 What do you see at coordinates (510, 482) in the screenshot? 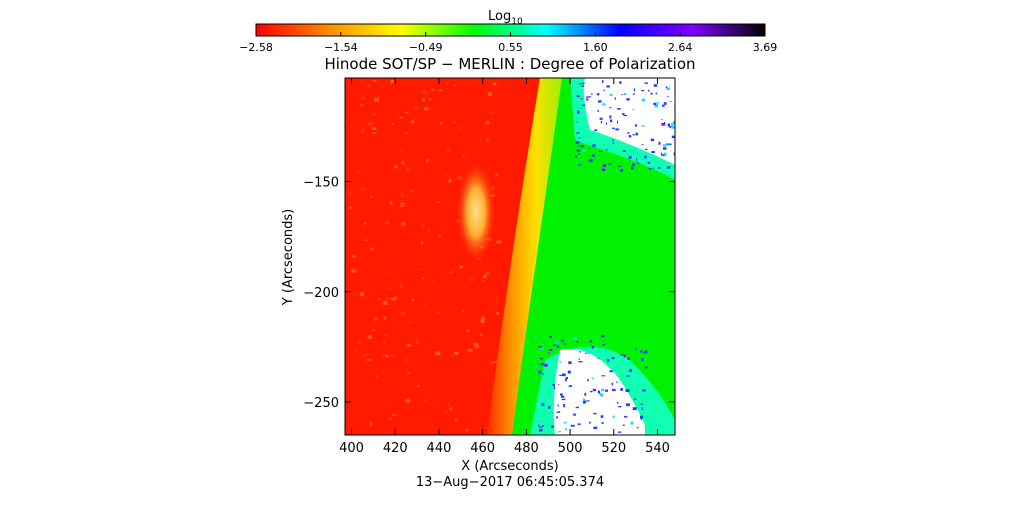
I see `timestamp: 13−Aug−2017 06:45:05.374` at bounding box center [510, 482].